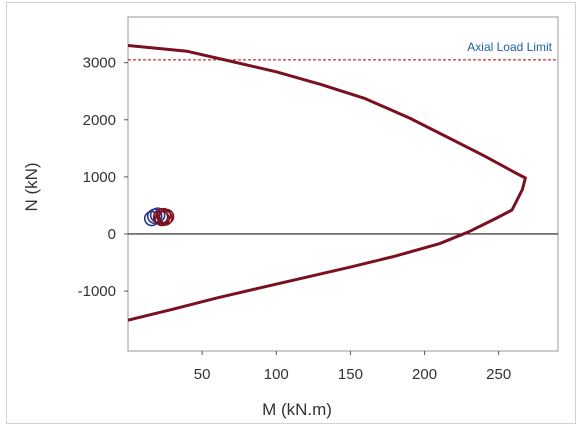 This screenshot has height=428, width=581. I want to click on x-tick-label: 250, so click(498, 374).